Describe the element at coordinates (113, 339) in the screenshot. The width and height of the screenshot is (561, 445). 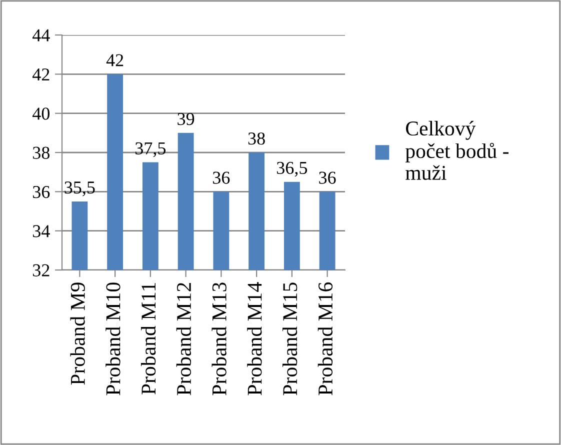
I see `x-tick-label: Proband M10` at that location.